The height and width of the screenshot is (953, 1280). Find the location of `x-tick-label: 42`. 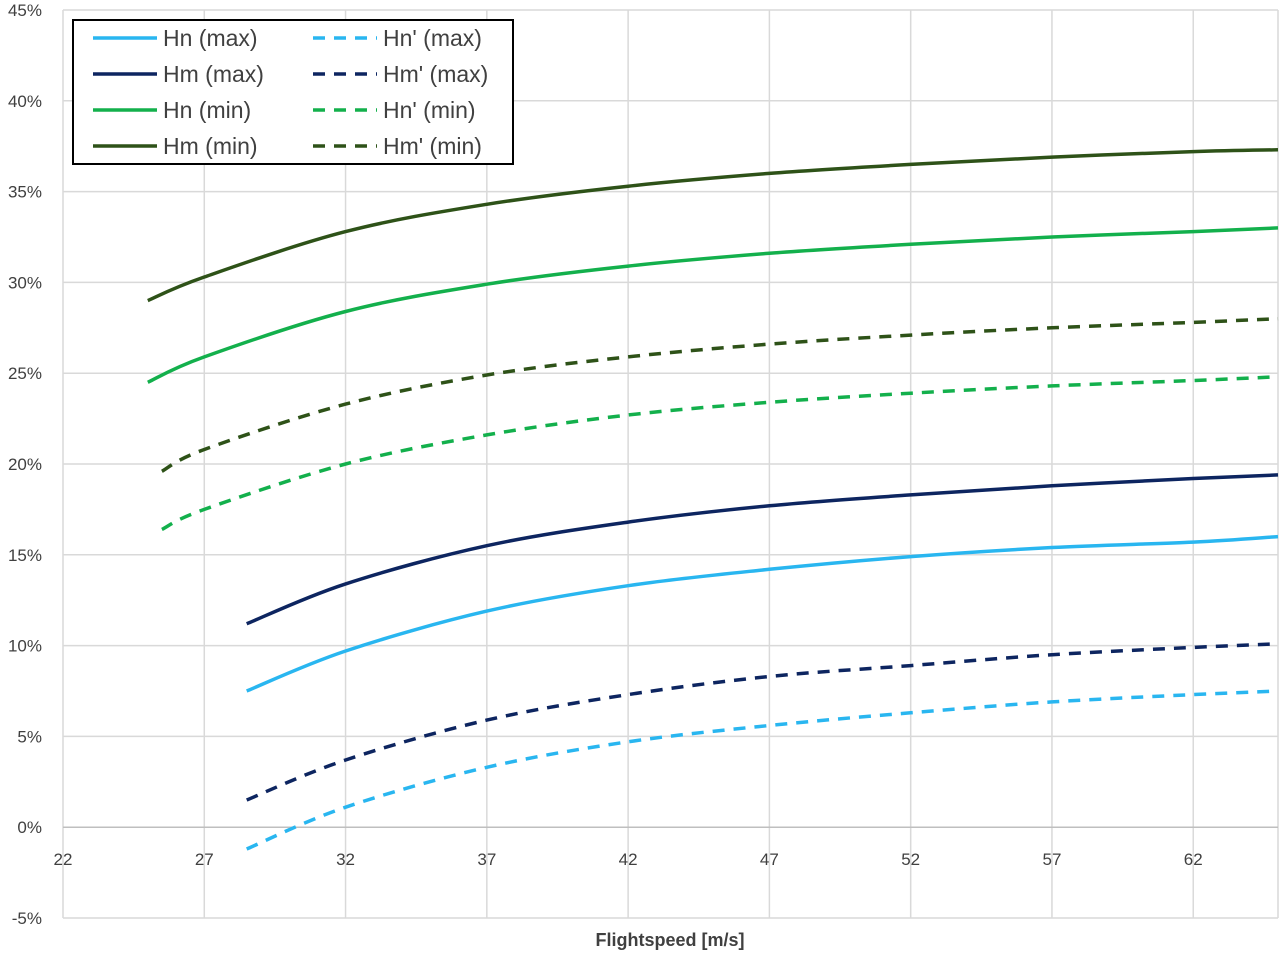

x-tick-label: 42 is located at coordinates (628, 859).